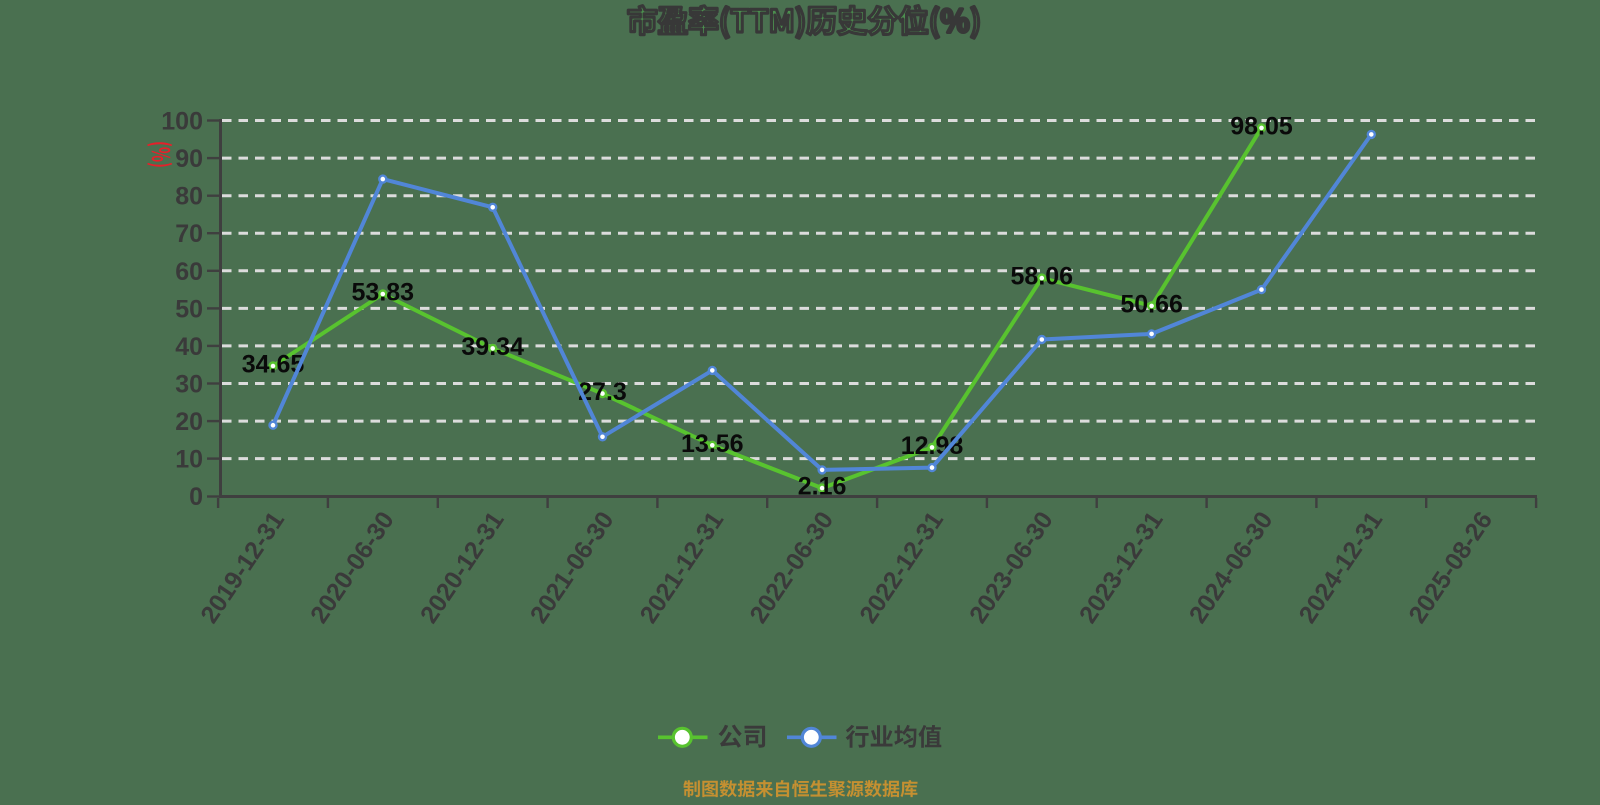 The width and height of the screenshot is (1600, 805). What do you see at coordinates (383, 293) in the screenshot?
I see `svg-text: 53.83` at bounding box center [383, 293].